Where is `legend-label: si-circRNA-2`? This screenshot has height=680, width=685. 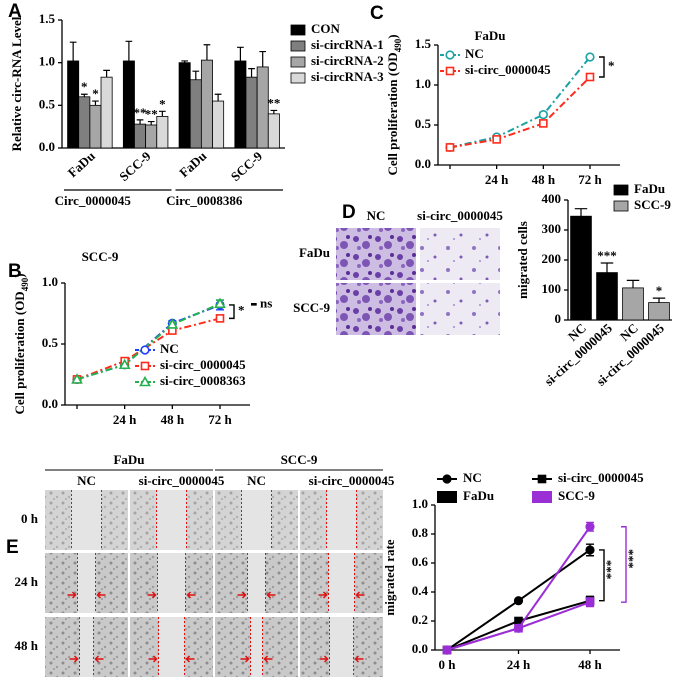 legend-label: si-circRNA-2 is located at coordinates (347, 60).